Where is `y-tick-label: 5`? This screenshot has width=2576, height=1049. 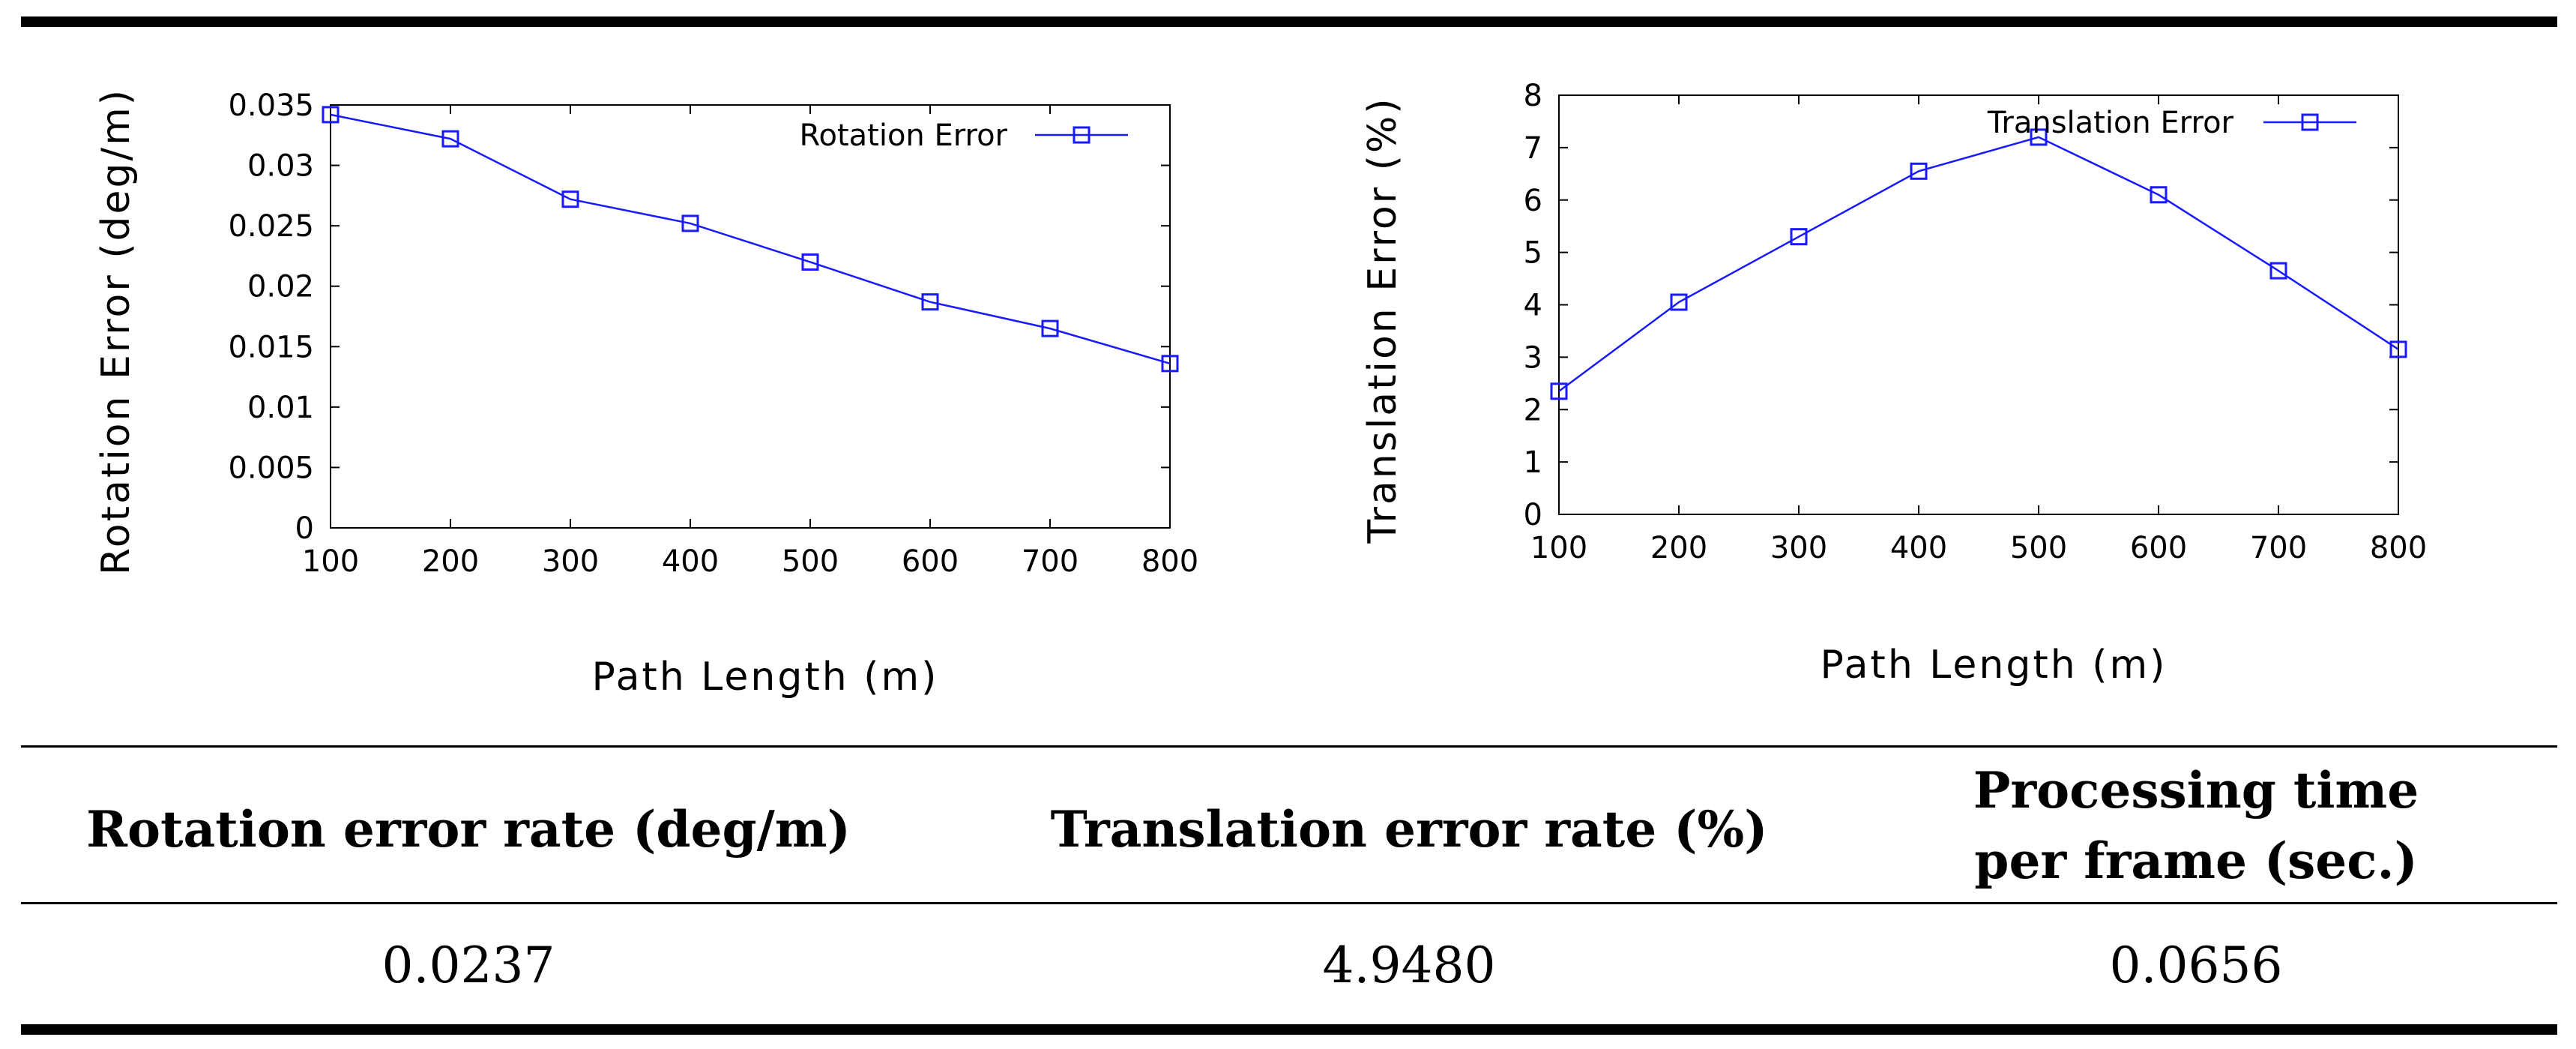 y-tick-label: 5 is located at coordinates (1533, 253).